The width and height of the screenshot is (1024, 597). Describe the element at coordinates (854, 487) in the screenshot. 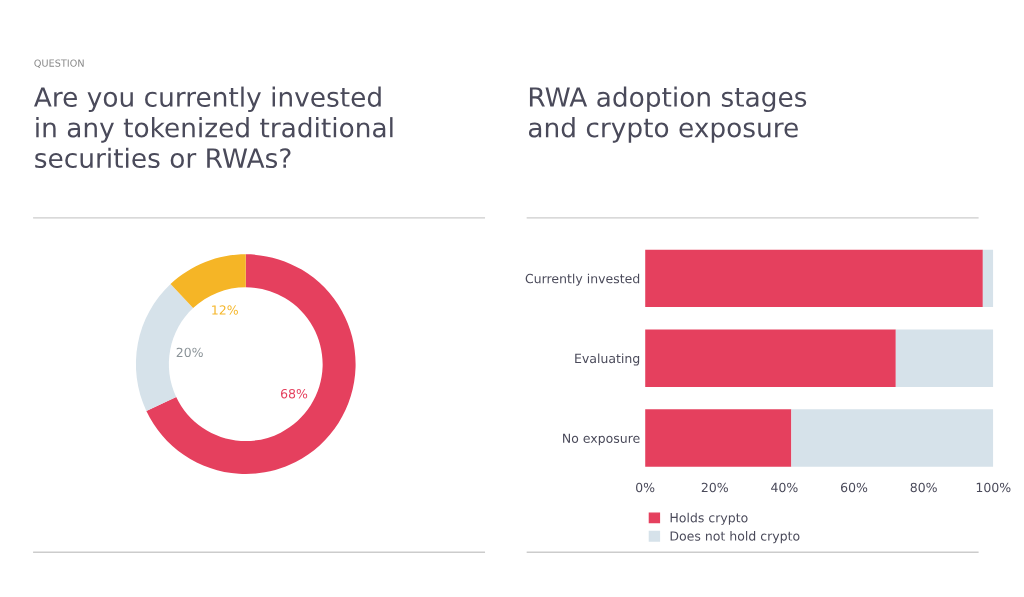

I see `x-tick-label: 60%` at that location.